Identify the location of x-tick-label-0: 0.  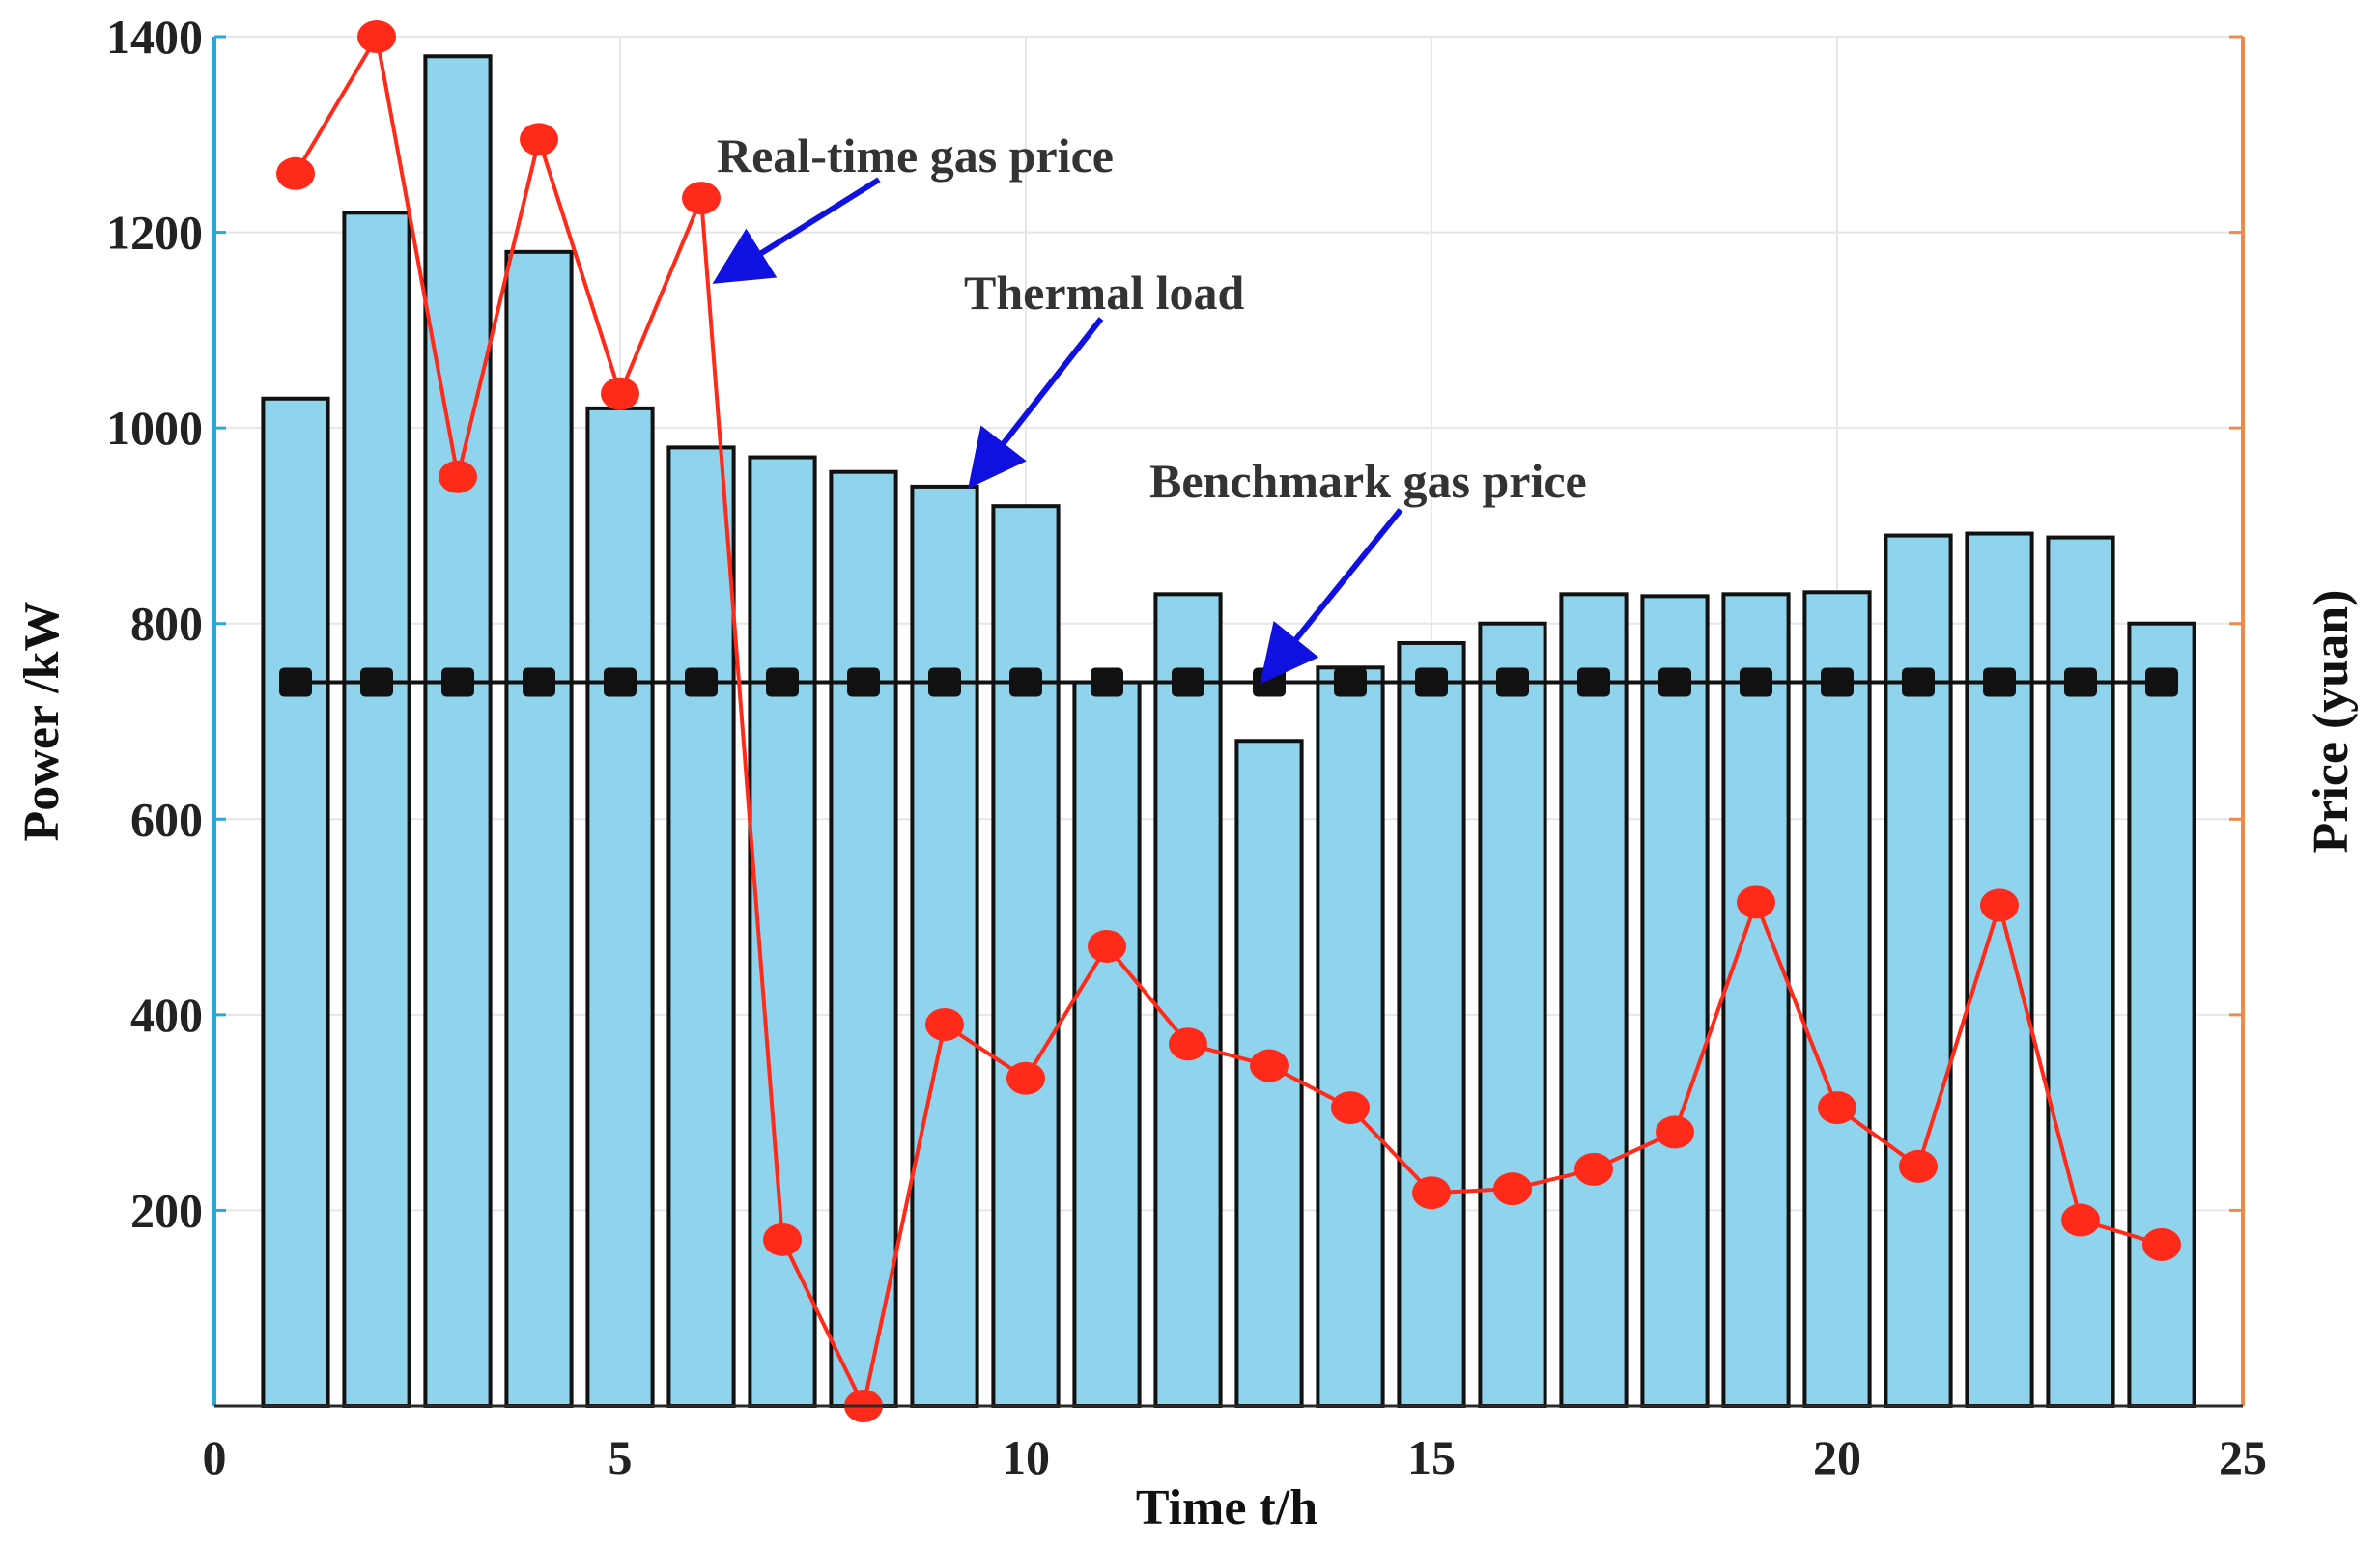
(215, 1457).